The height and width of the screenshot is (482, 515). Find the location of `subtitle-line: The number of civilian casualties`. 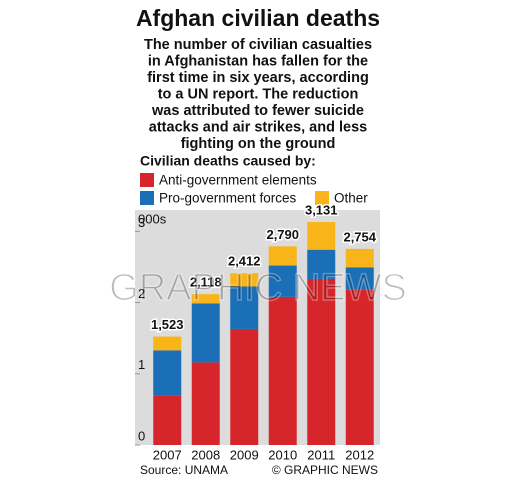

subtitle-line: The number of civilian casualties is located at coordinates (258, 45).